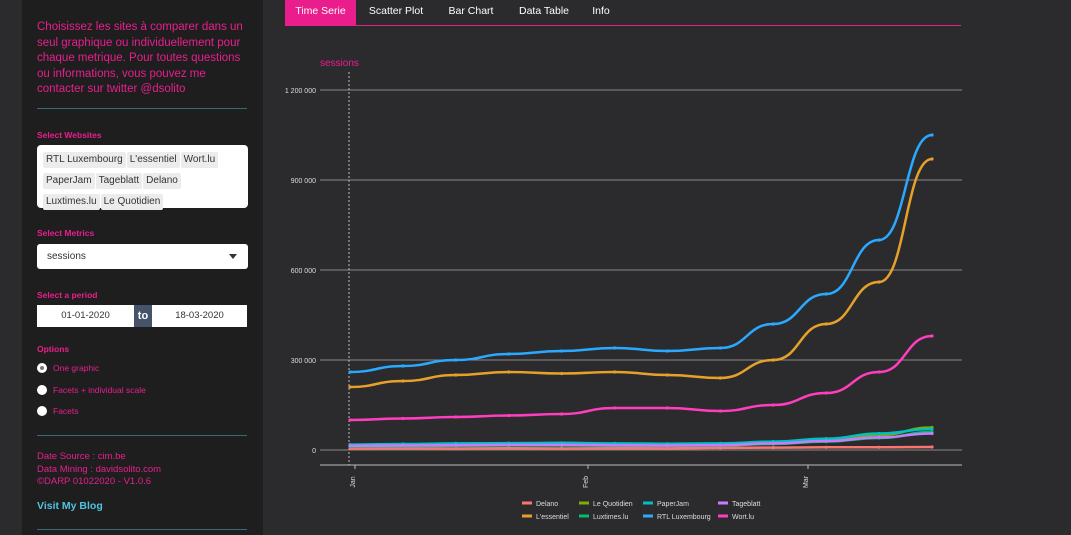  What do you see at coordinates (199, 160) in the screenshot?
I see `website-tag: Wort.lu` at bounding box center [199, 160].